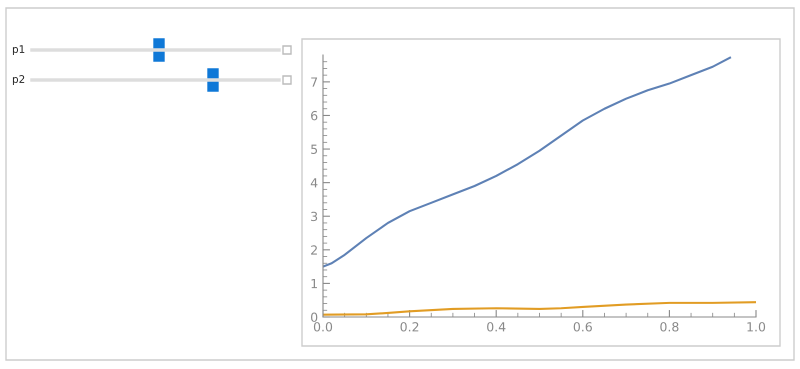 The width and height of the screenshot is (800, 369). Describe the element at coordinates (756, 327) in the screenshot. I see `x-tick-label: 1.0` at that location.